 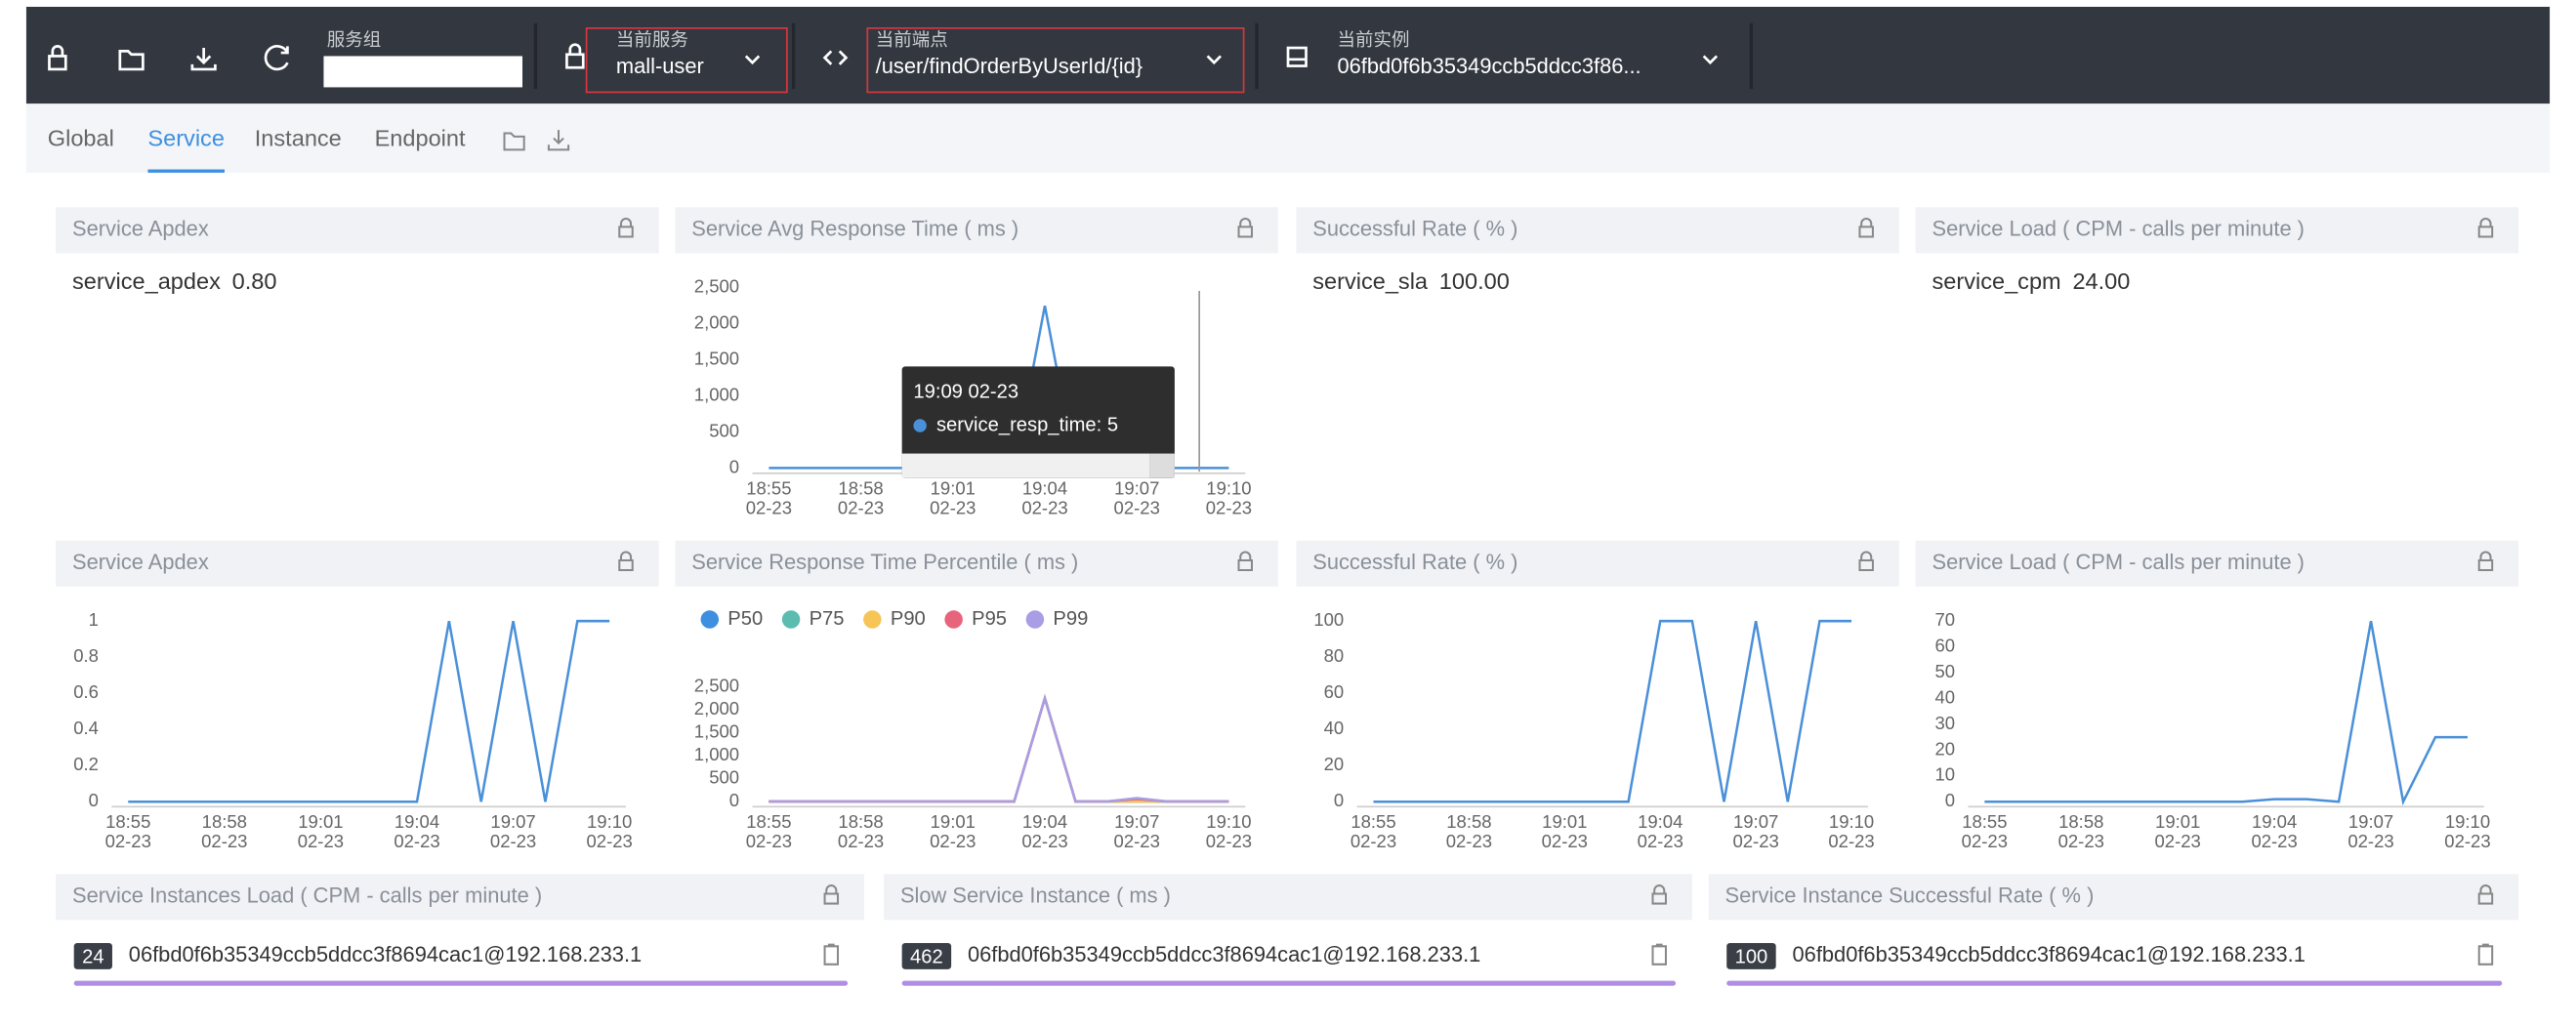 I want to click on dividers, so click(x=1144, y=56).